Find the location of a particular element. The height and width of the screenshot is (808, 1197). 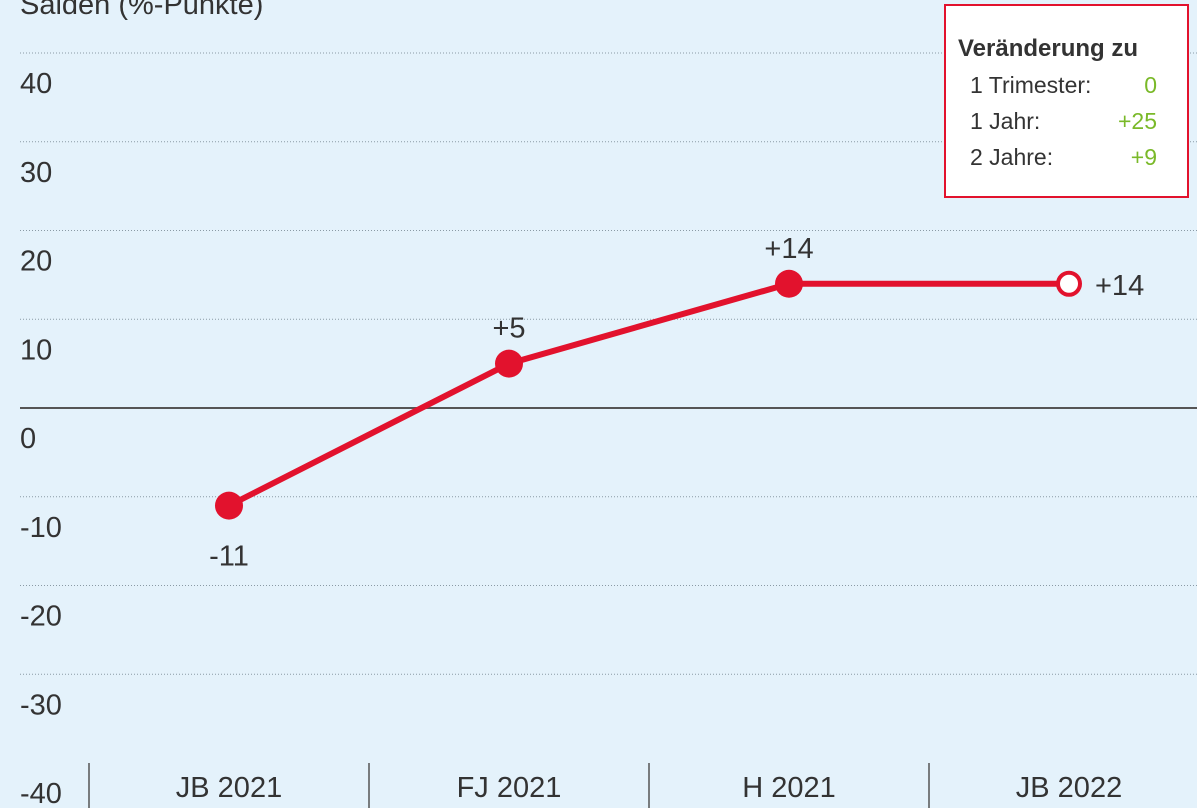

data-label: +5 is located at coordinates (508, 329).